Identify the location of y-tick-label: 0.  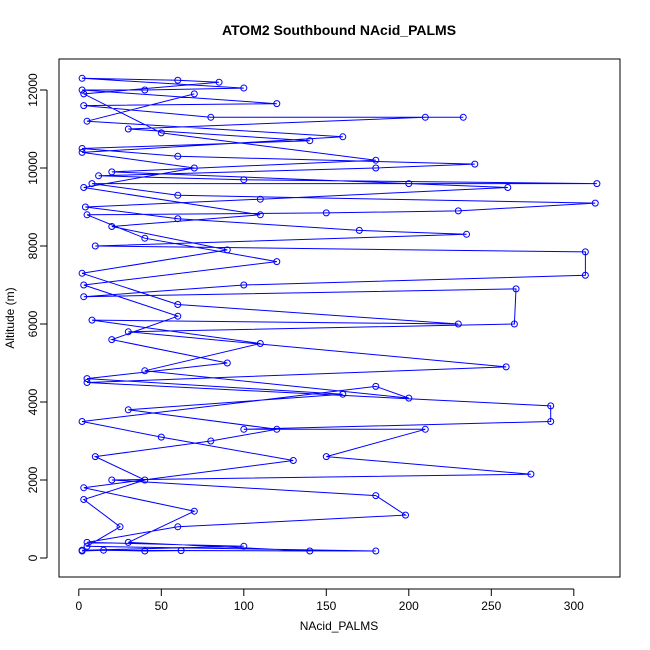
(33, 557).